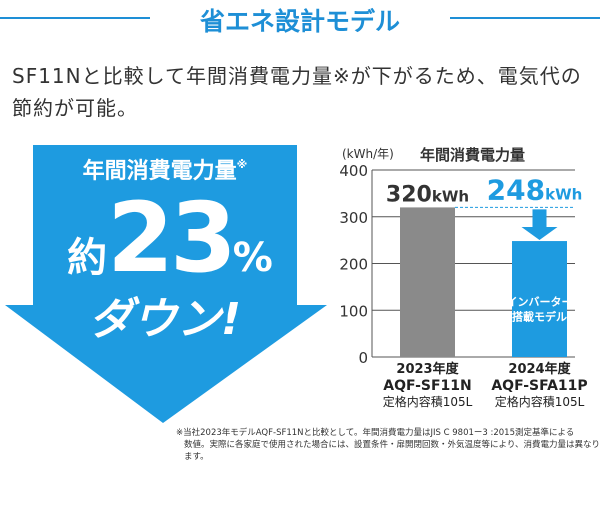 Image resolution: width=600 pixels, height=522 pixels. Describe the element at coordinates (427, 369) in the screenshot. I see `x-label-year: 2023年度` at that location.